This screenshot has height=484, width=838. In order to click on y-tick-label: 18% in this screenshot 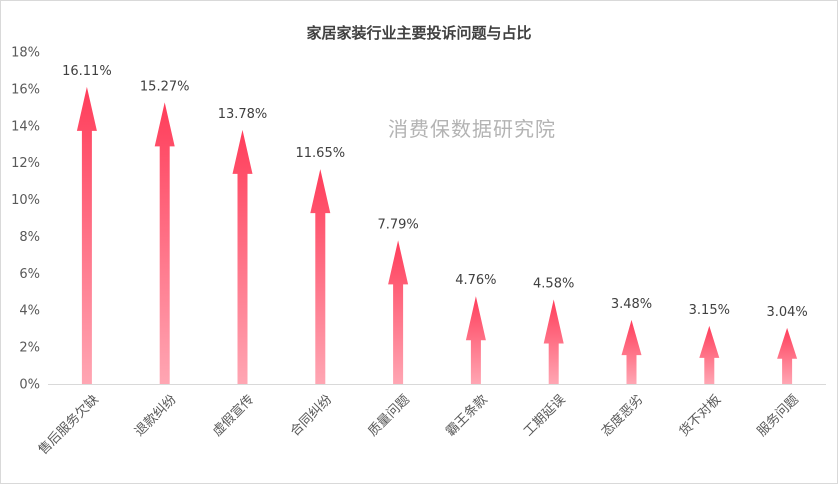, I will do `click(25, 53)`.